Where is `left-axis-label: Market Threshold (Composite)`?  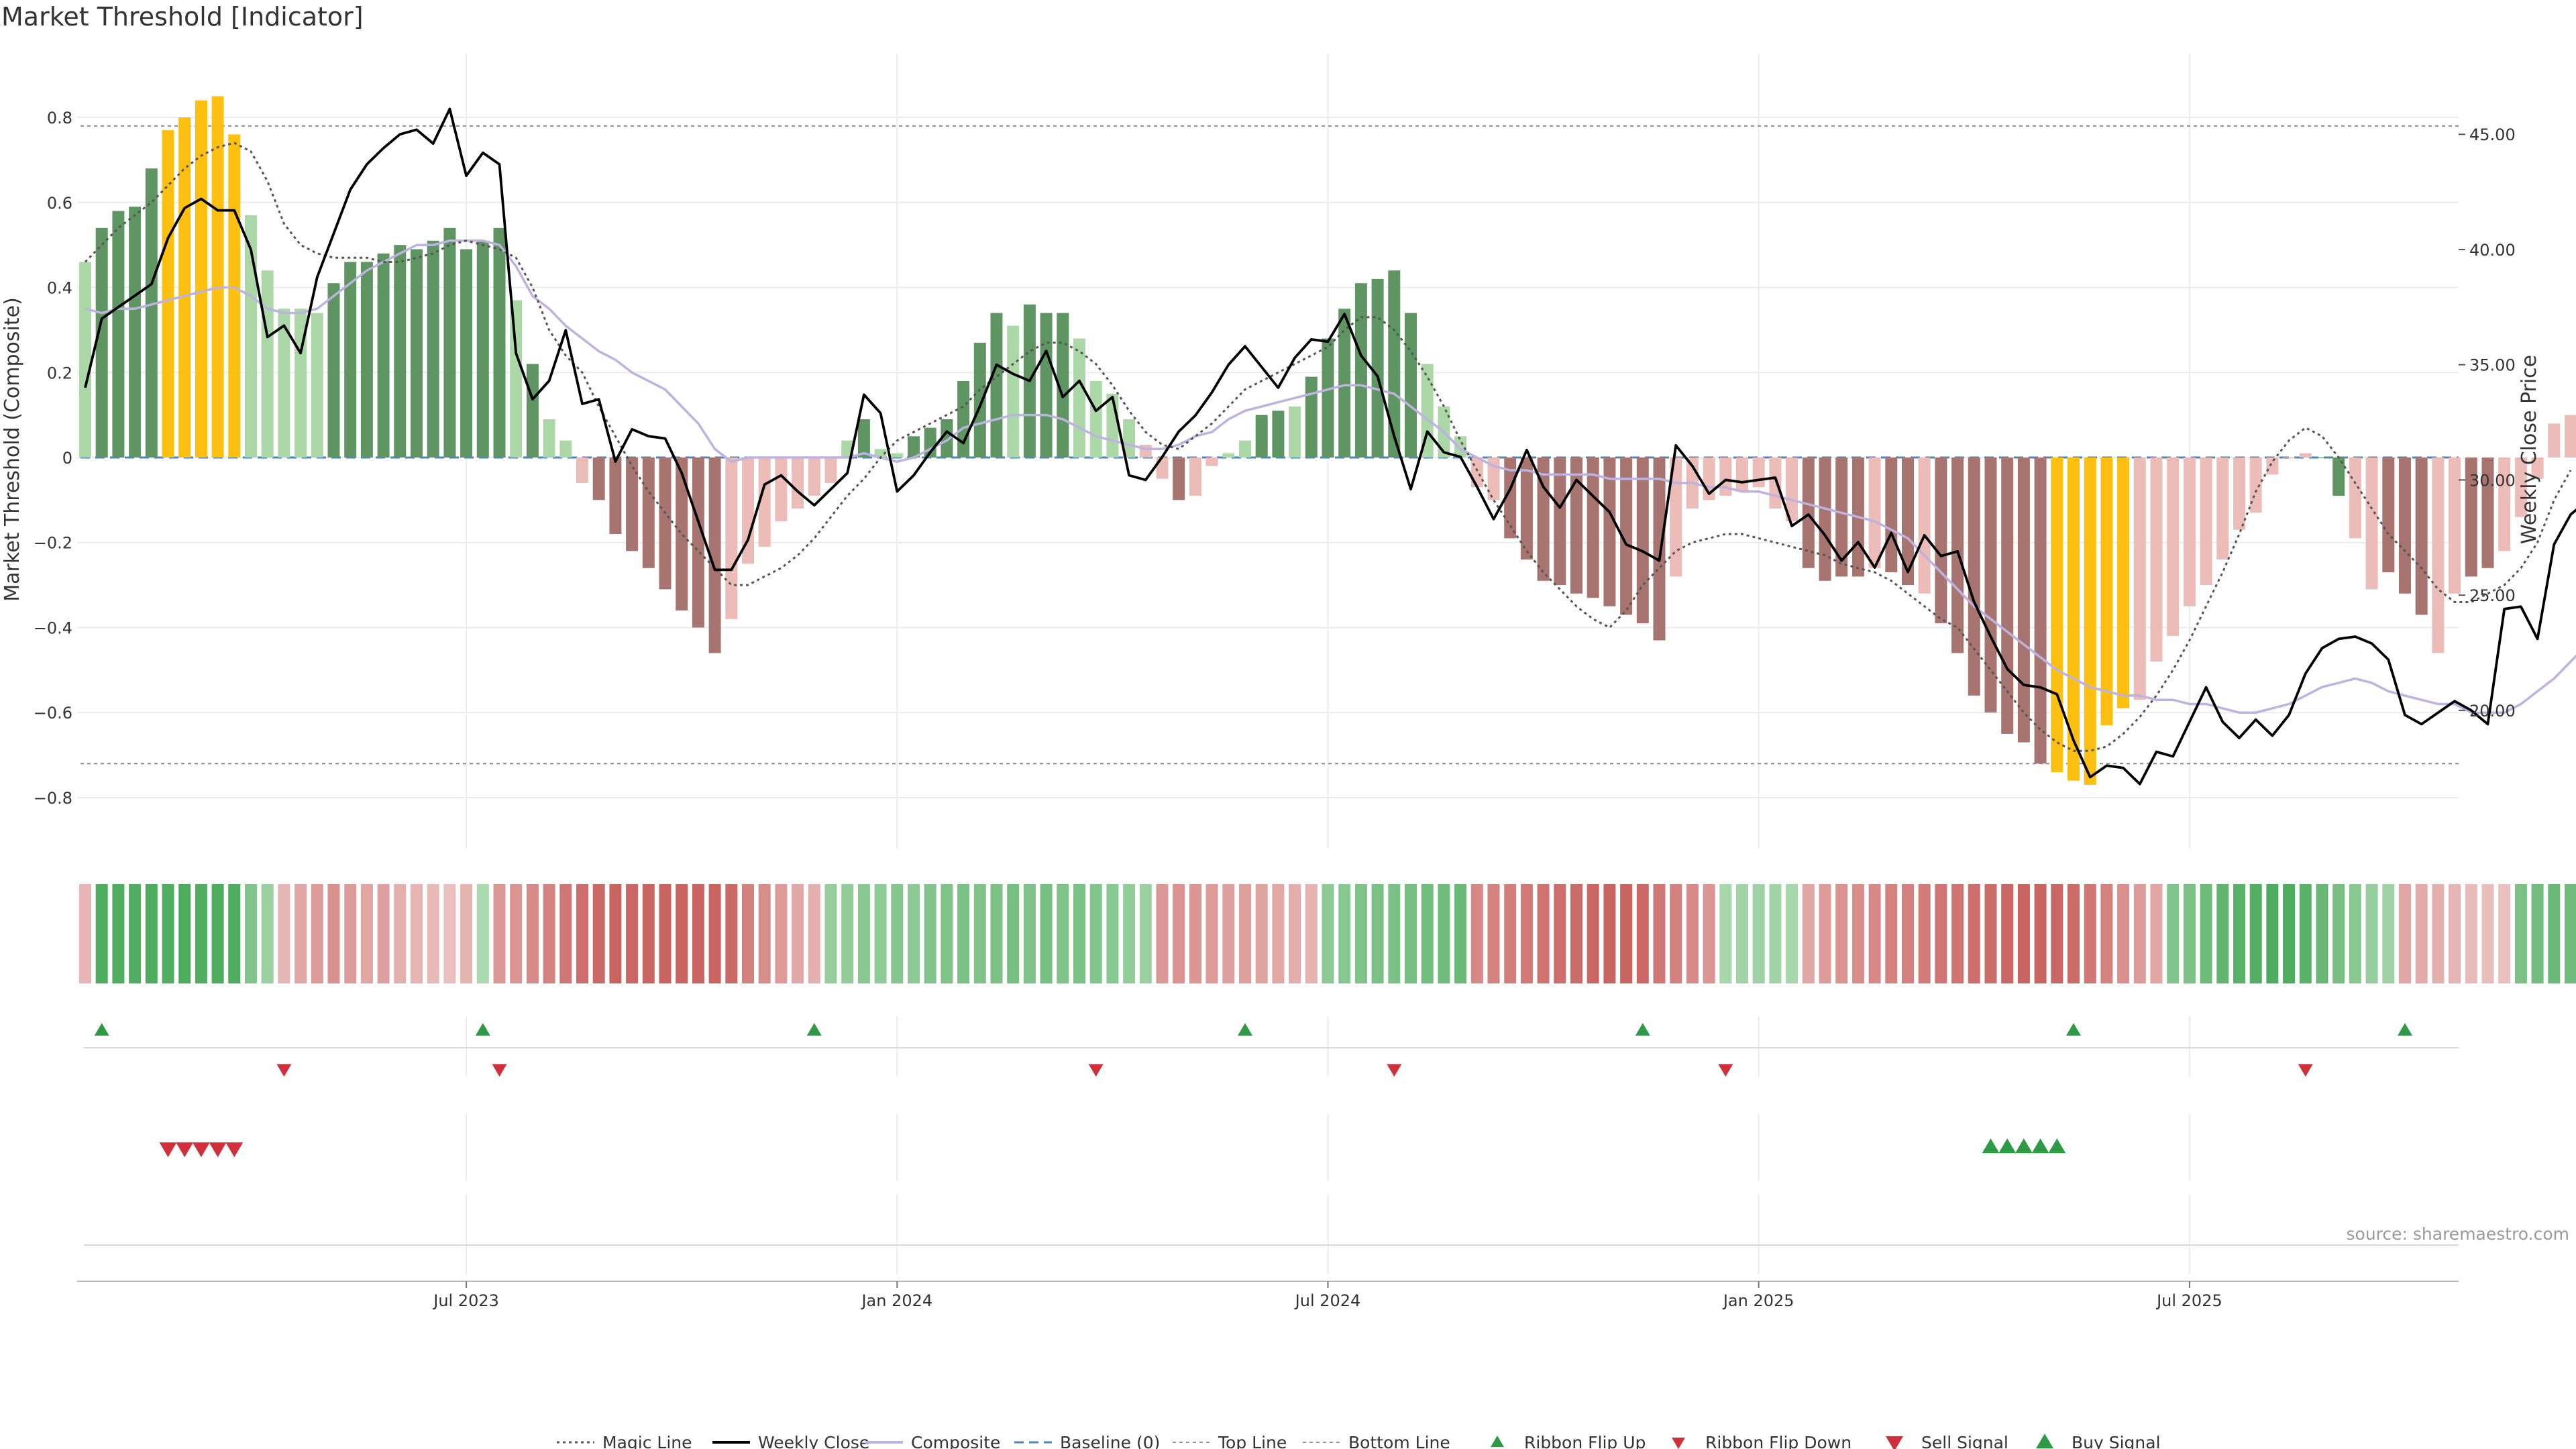 left-axis-label: Market Threshold (Composite) is located at coordinates (12, 449).